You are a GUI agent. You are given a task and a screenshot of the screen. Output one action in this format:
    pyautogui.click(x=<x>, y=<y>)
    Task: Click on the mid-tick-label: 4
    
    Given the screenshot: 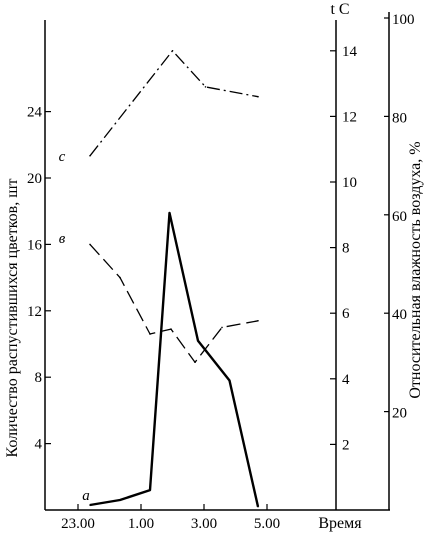 What is the action you would take?
    pyautogui.click(x=346, y=380)
    